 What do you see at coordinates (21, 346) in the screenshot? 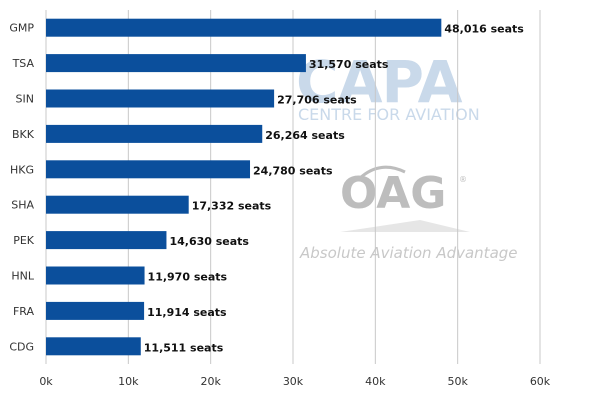
I see `category-label: CDG` at bounding box center [21, 346].